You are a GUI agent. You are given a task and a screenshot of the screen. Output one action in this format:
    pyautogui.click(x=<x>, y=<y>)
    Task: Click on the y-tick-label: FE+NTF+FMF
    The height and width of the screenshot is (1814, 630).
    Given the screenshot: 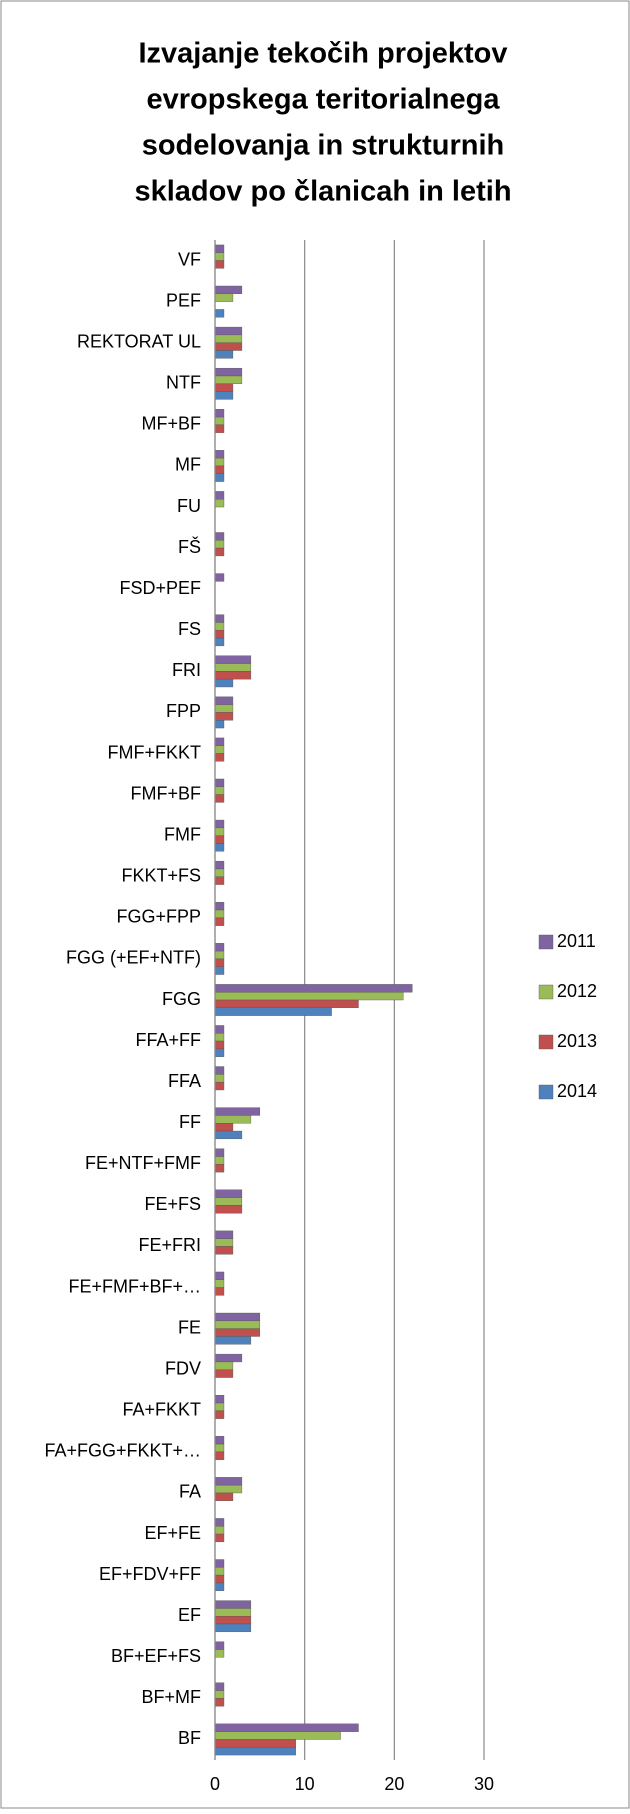 What is the action you would take?
    pyautogui.click(x=143, y=1163)
    